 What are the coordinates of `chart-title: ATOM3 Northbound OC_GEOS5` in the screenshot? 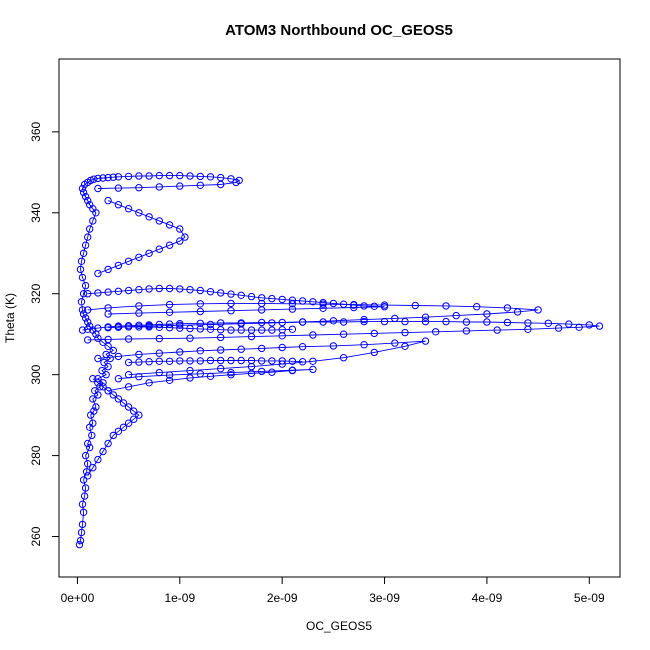 It's located at (339, 30).